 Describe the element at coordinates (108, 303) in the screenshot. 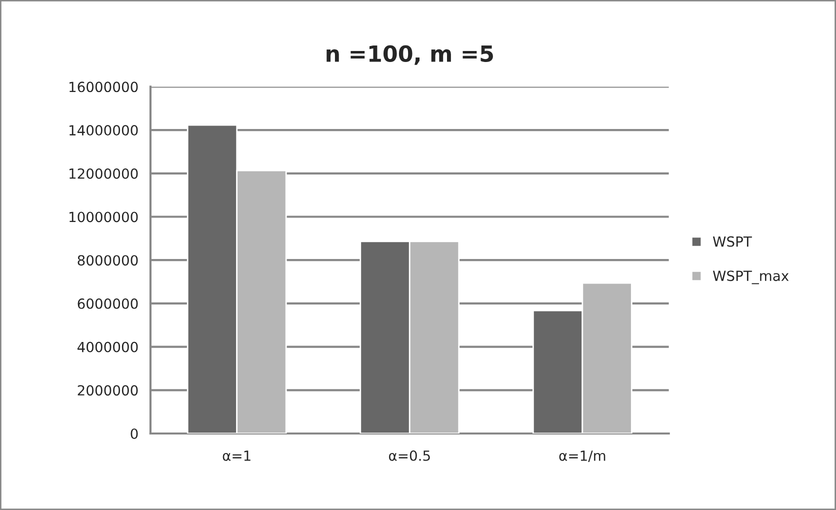

I see `y-tick-label: 6000000` at that location.